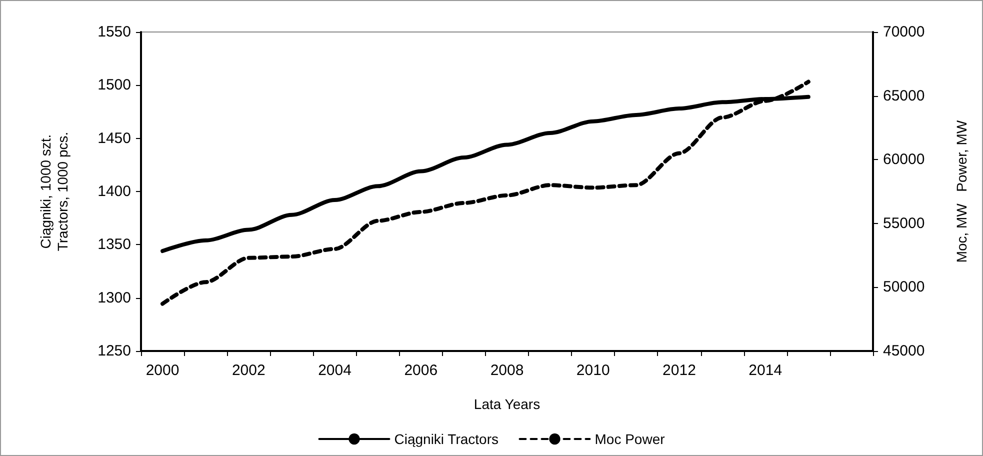 The height and width of the screenshot is (456, 983). What do you see at coordinates (904, 223) in the screenshot?
I see `y2-tick-label: 55000` at bounding box center [904, 223].